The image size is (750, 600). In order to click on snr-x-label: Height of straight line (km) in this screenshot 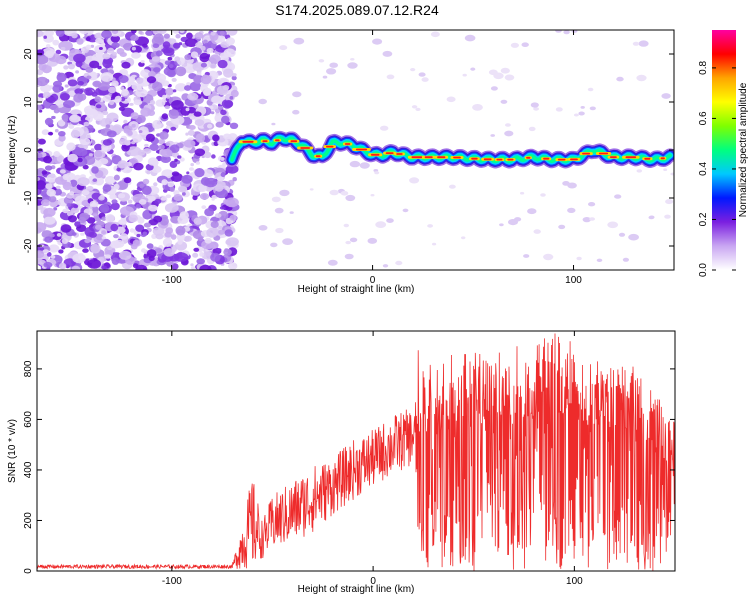, I will do `click(356, 589)`.